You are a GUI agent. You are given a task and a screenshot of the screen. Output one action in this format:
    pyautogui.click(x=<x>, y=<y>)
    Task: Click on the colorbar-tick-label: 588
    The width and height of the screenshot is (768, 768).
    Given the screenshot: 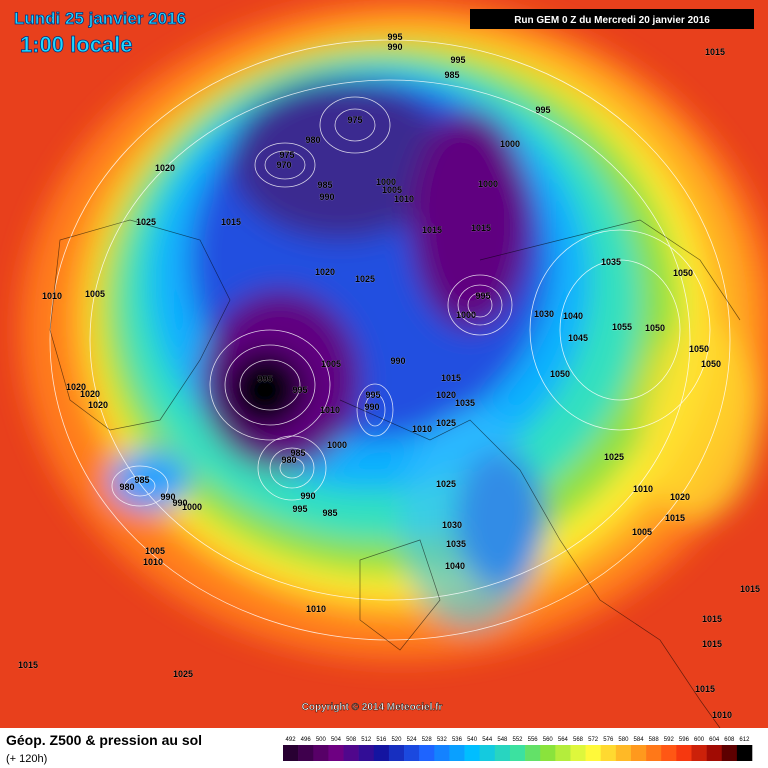 What is the action you would take?
    pyautogui.click(x=654, y=740)
    